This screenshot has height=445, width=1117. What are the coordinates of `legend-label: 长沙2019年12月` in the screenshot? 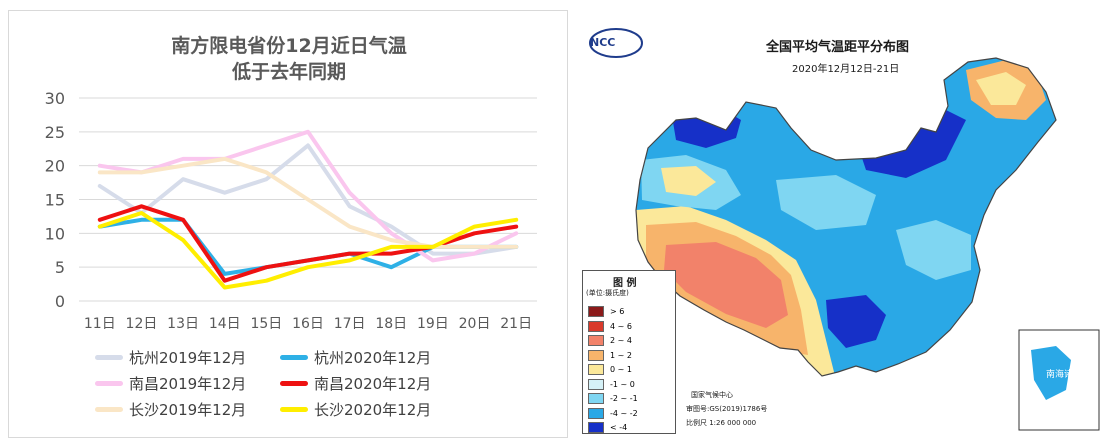 It's located at (188, 410).